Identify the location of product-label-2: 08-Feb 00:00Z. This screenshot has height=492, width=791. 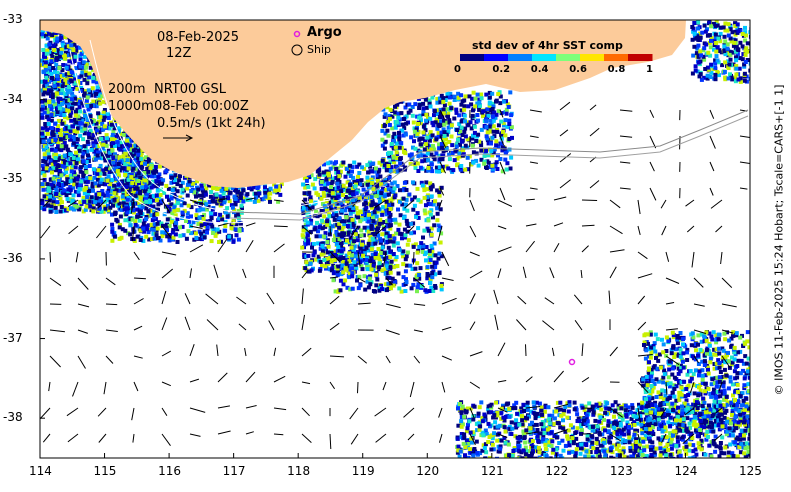
(201, 106).